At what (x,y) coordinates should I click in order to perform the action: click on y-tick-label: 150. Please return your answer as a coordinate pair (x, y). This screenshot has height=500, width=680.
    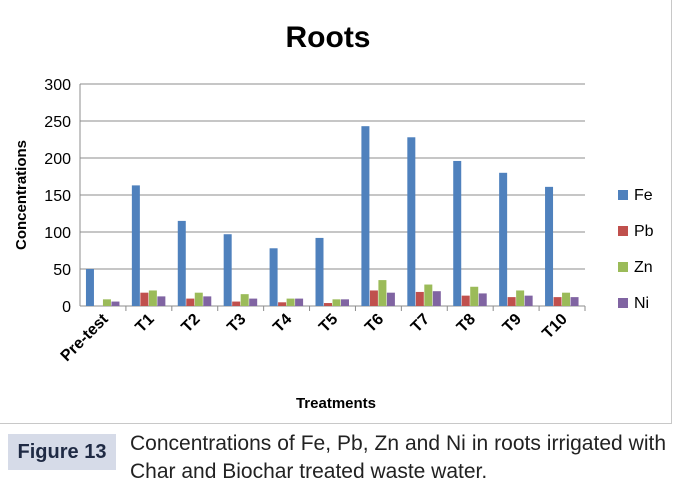
    Looking at the image, I should click on (57, 196).